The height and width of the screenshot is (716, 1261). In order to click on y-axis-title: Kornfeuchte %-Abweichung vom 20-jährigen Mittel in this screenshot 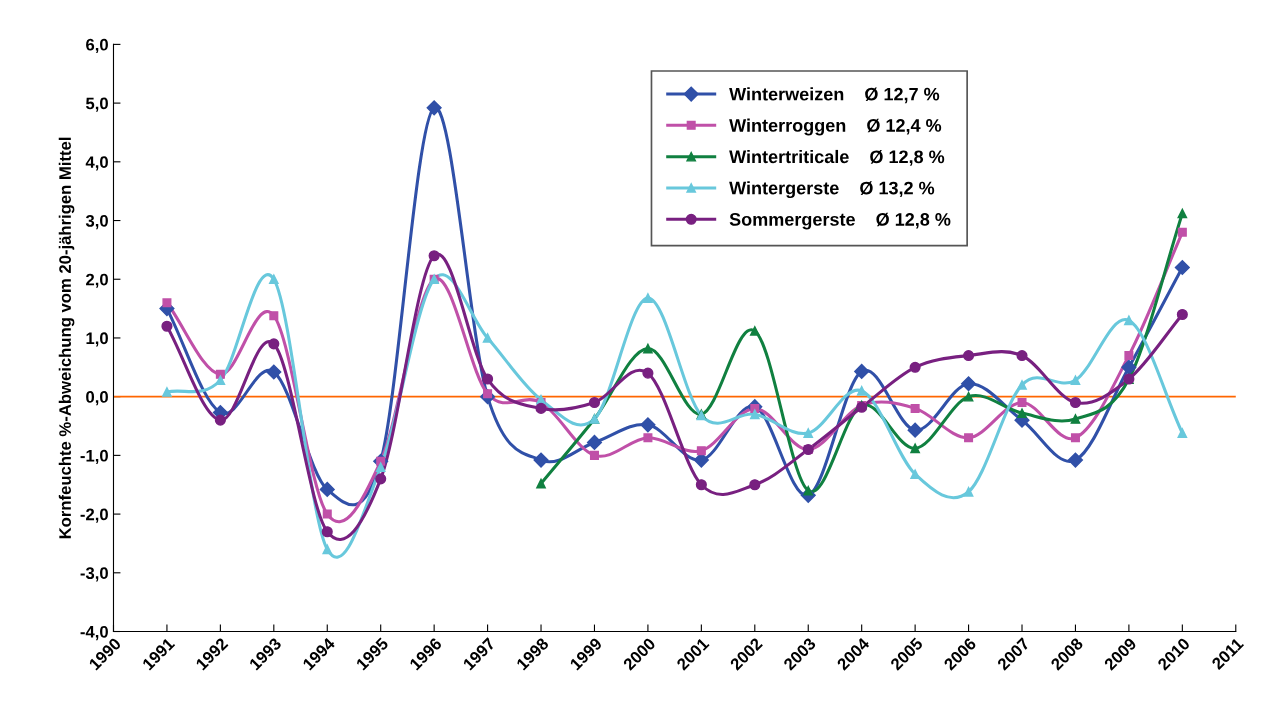, I will do `click(66, 338)`.